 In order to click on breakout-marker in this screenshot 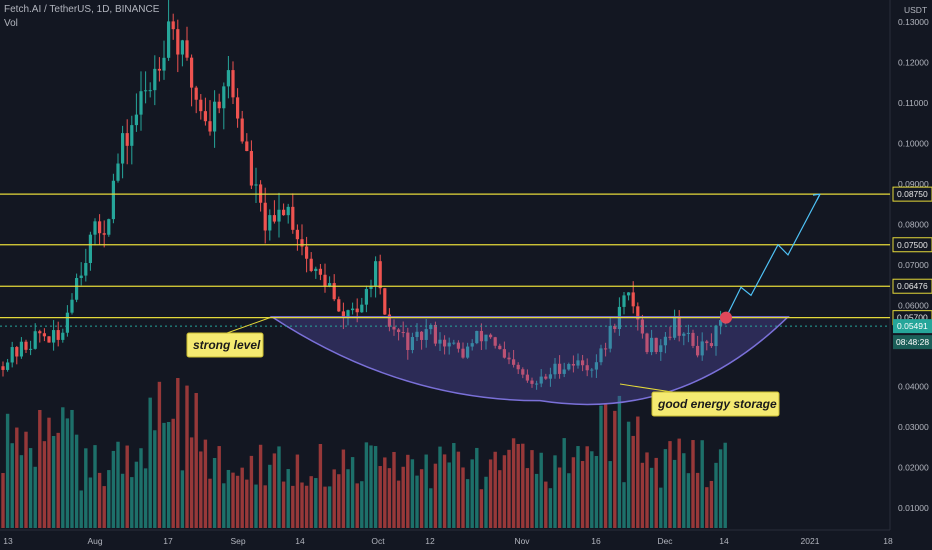, I will do `click(726, 317)`.